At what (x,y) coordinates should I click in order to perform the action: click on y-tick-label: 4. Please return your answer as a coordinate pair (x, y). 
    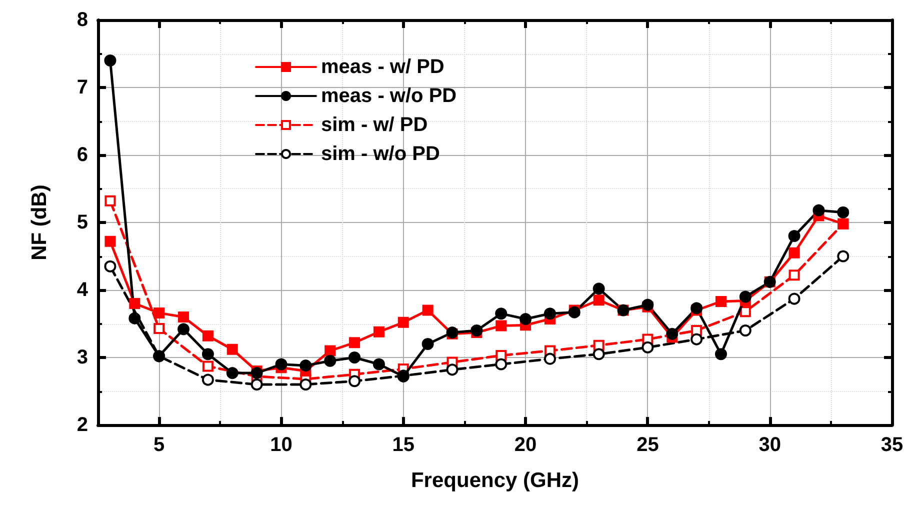
    Looking at the image, I should click on (82, 290).